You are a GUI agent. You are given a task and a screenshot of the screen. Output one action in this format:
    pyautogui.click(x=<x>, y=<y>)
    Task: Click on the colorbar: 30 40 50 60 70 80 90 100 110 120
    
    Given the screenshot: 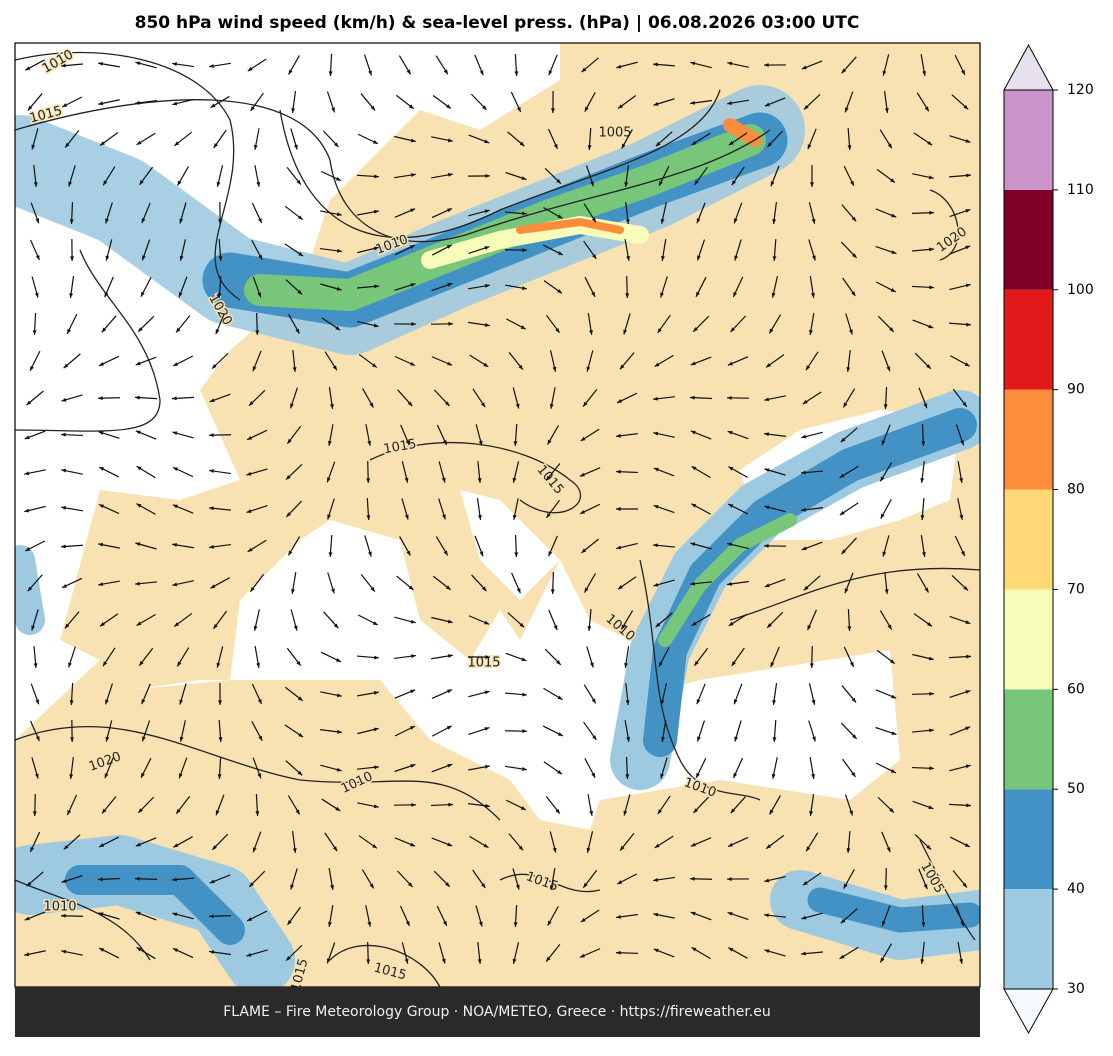 What is the action you would take?
    pyautogui.click(x=1049, y=539)
    